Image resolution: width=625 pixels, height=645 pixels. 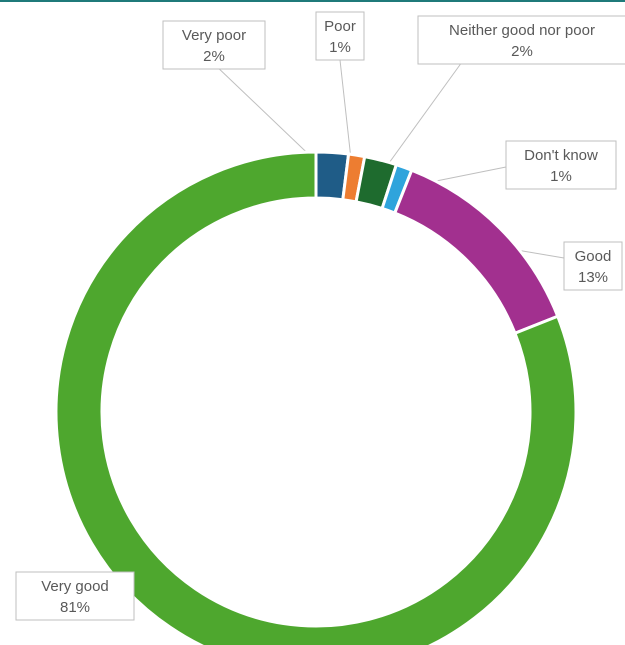 I want to click on callout-good: Good 13%, so click(x=593, y=266).